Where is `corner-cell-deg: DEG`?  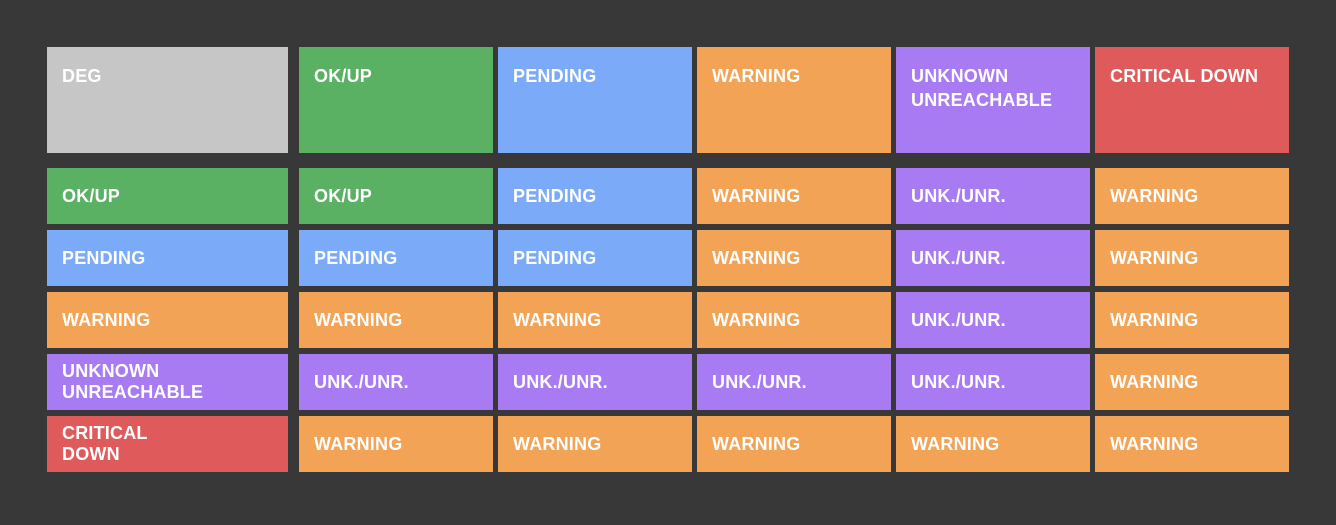 corner-cell-deg: DEG is located at coordinates (167, 100).